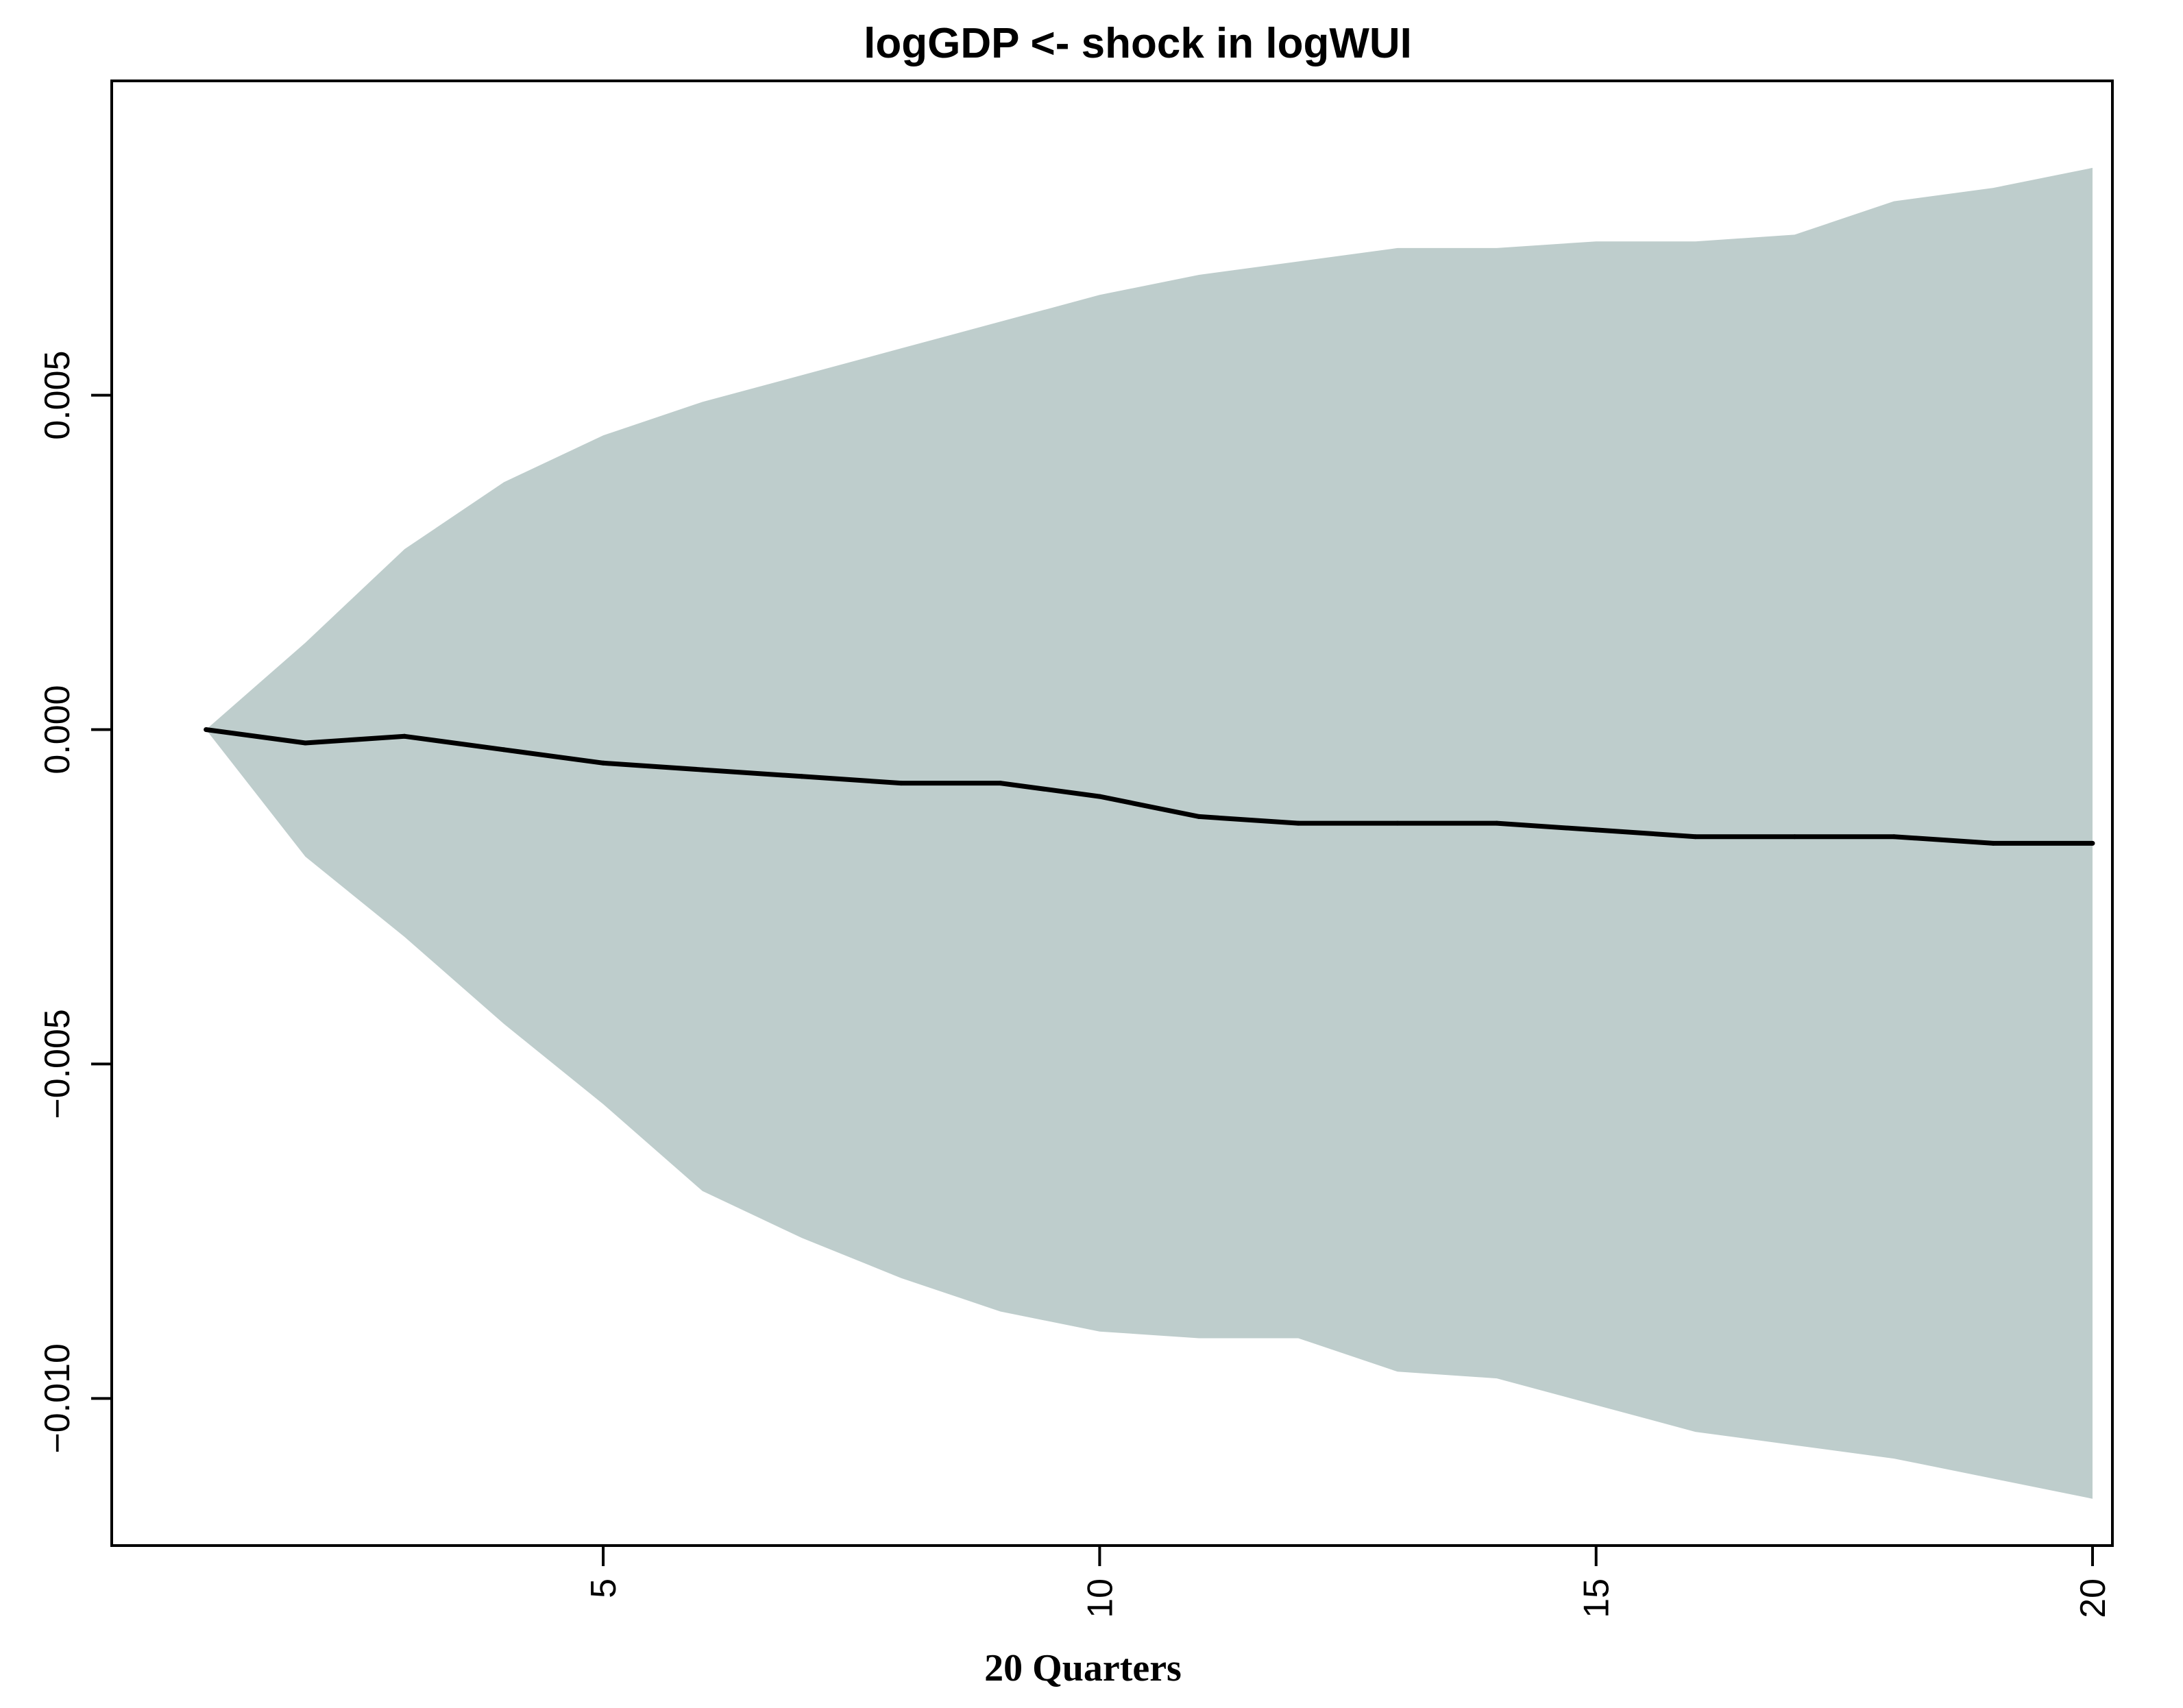 The image size is (2183, 1708). Describe the element at coordinates (2093, 1598) in the screenshot. I see `x-tick-label: 20` at that location.